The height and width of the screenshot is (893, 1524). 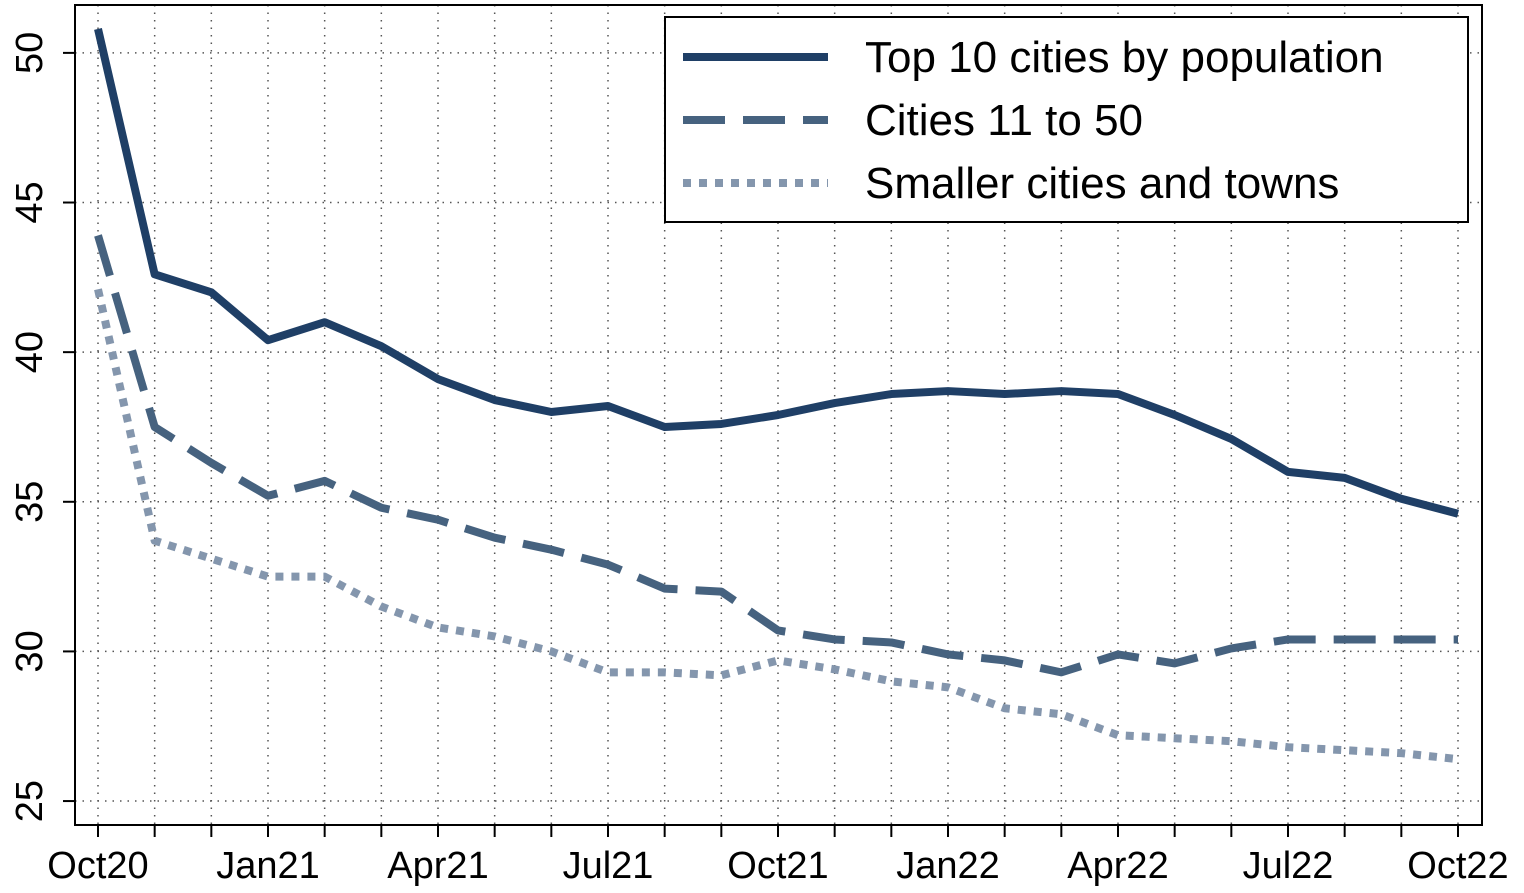 What do you see at coordinates (268, 866) in the screenshot?
I see `x-tick-label: Jan21` at bounding box center [268, 866].